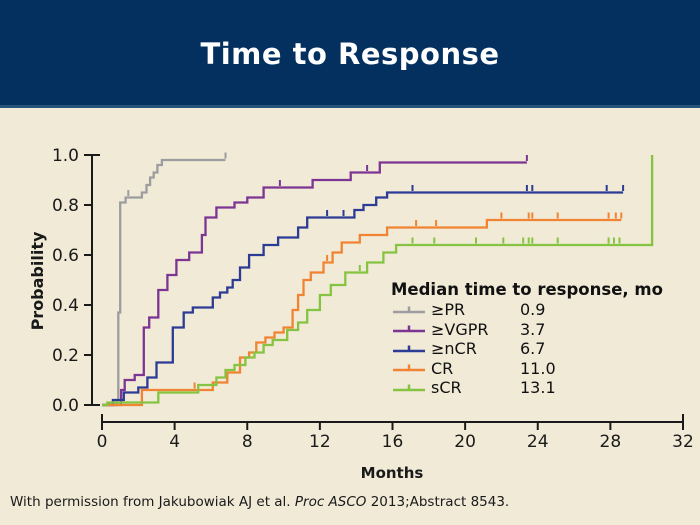 The width and height of the screenshot is (700, 525). I want to click on legend-item-vgpr: ≥VGPR 3.7, so click(531, 330).